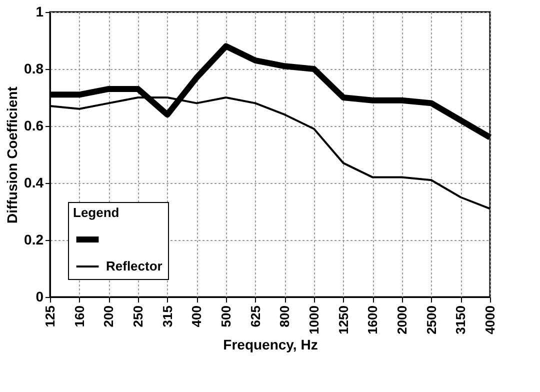 The image size is (540, 392). Describe the element at coordinates (34, 240) in the screenshot. I see `y-tick-label: 0.2` at that location.